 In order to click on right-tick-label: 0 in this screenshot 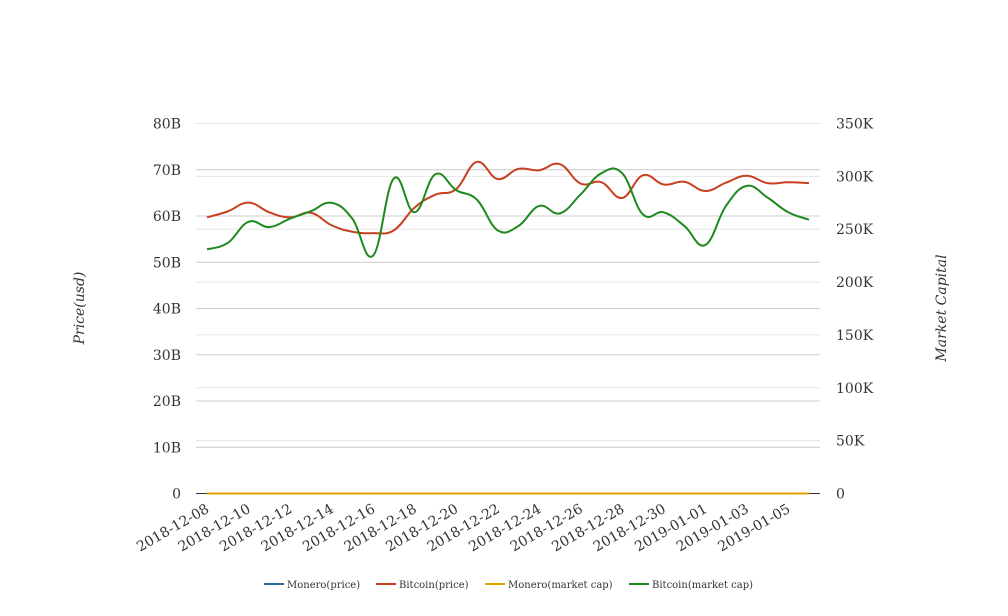, I will do `click(840, 495)`.